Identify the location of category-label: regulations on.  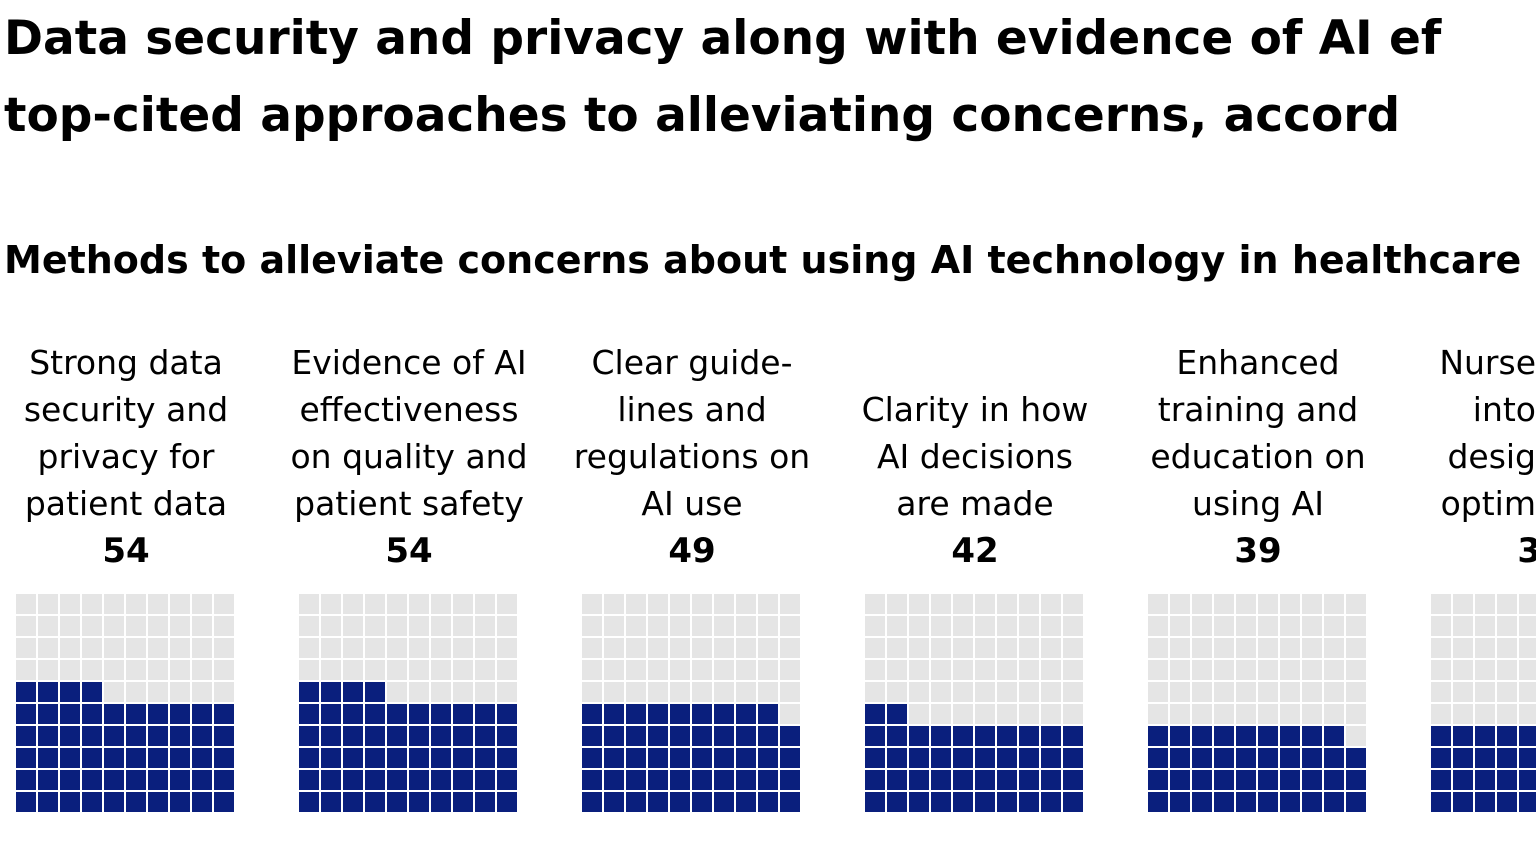
(692, 456).